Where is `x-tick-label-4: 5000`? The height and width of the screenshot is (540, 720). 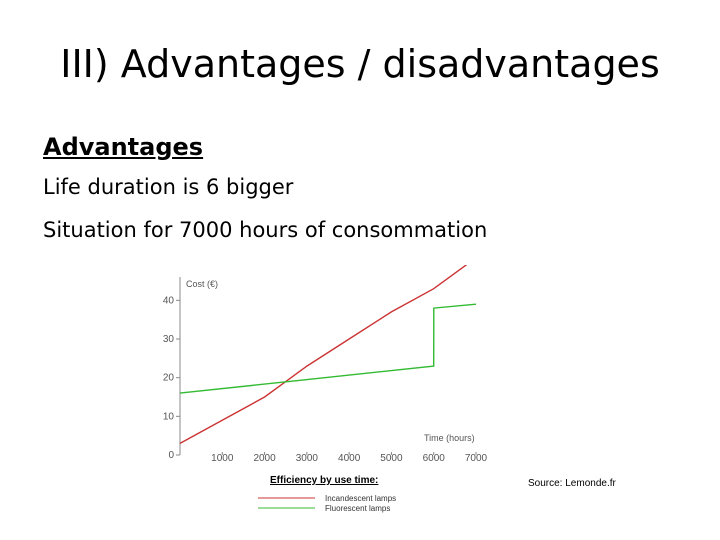
x-tick-label-4: 5000 is located at coordinates (391, 458).